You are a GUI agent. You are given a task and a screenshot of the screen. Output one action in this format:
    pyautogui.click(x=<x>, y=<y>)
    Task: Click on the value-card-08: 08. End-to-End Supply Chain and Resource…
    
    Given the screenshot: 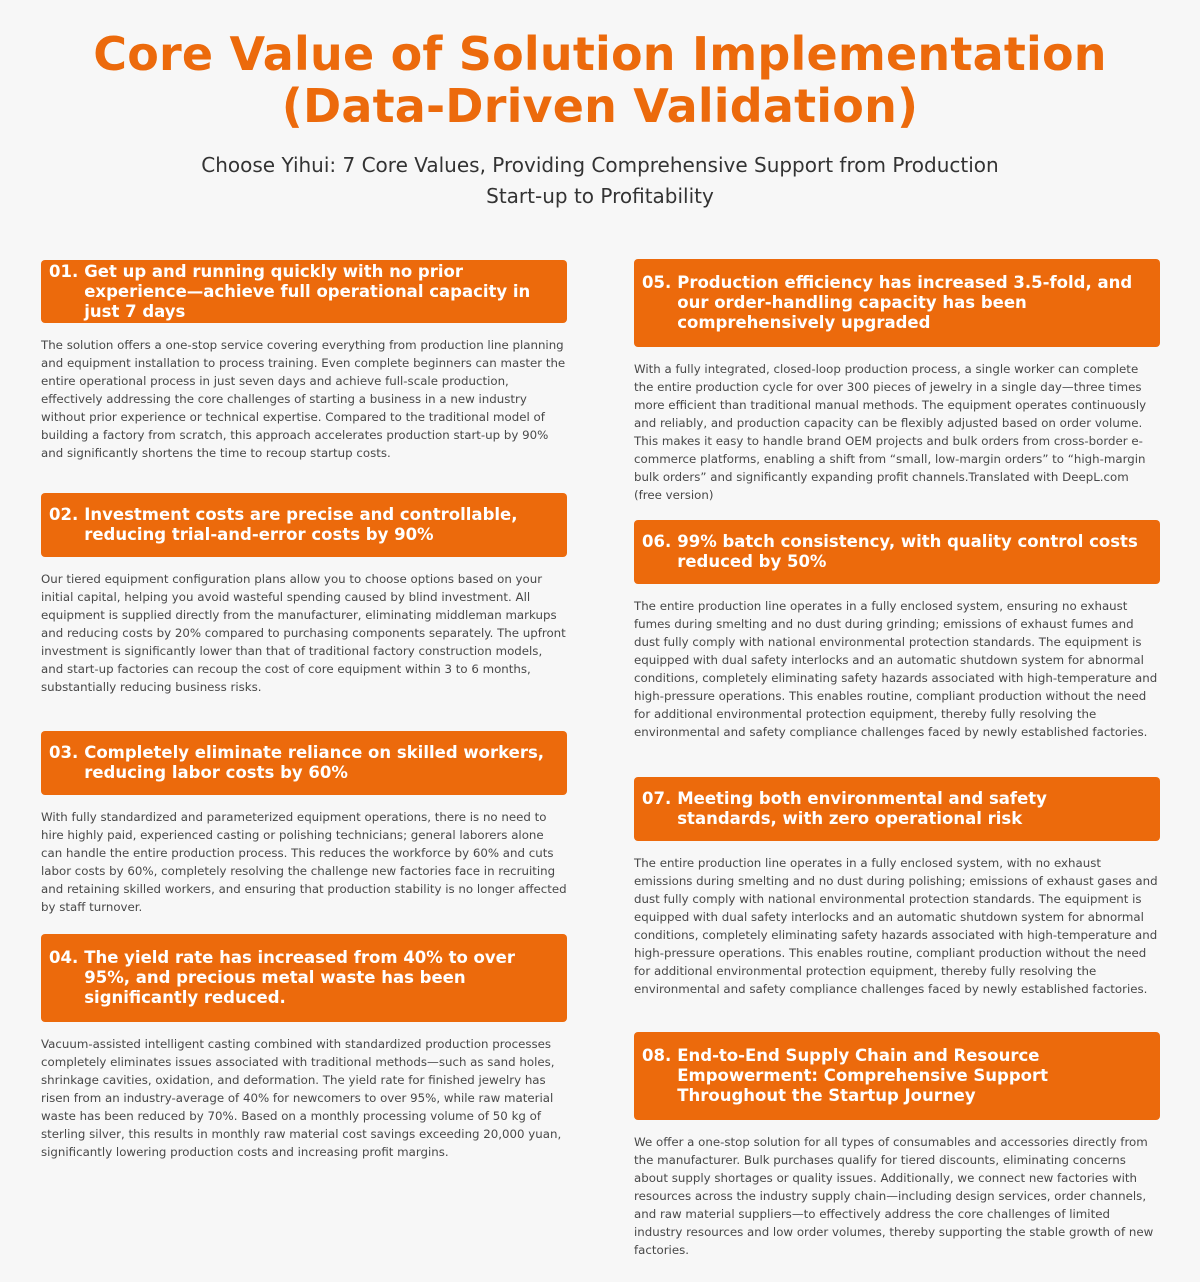 What is the action you would take?
    pyautogui.click(x=897, y=1145)
    